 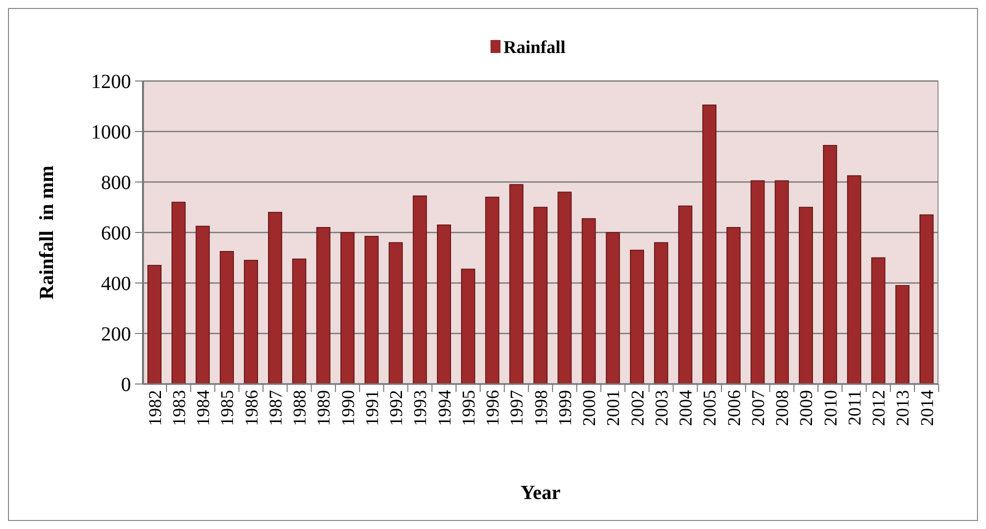 What do you see at coordinates (227, 408) in the screenshot?
I see `x-tick-label: 1985` at bounding box center [227, 408].